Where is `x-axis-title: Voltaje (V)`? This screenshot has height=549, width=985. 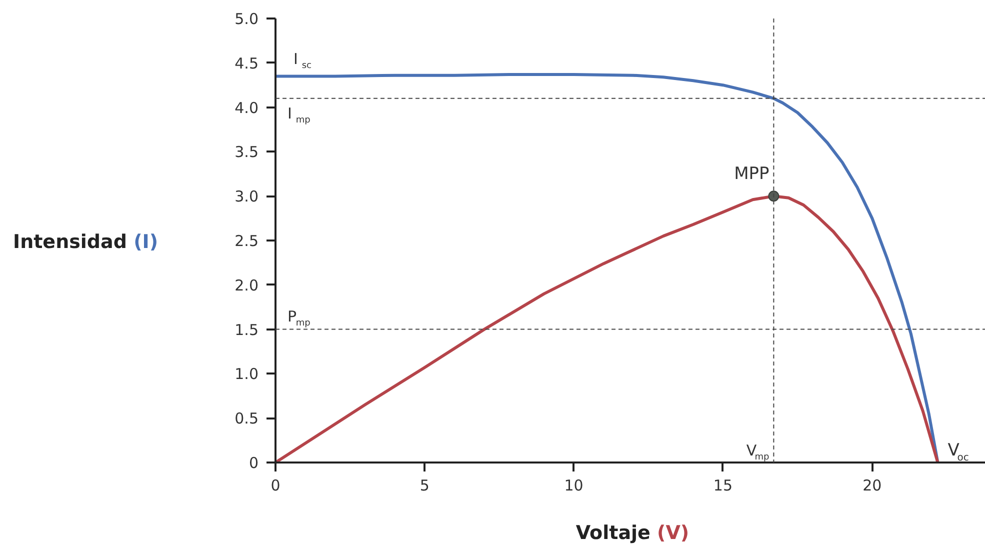
x-axis-title: Voltaje (V) is located at coordinates (633, 533).